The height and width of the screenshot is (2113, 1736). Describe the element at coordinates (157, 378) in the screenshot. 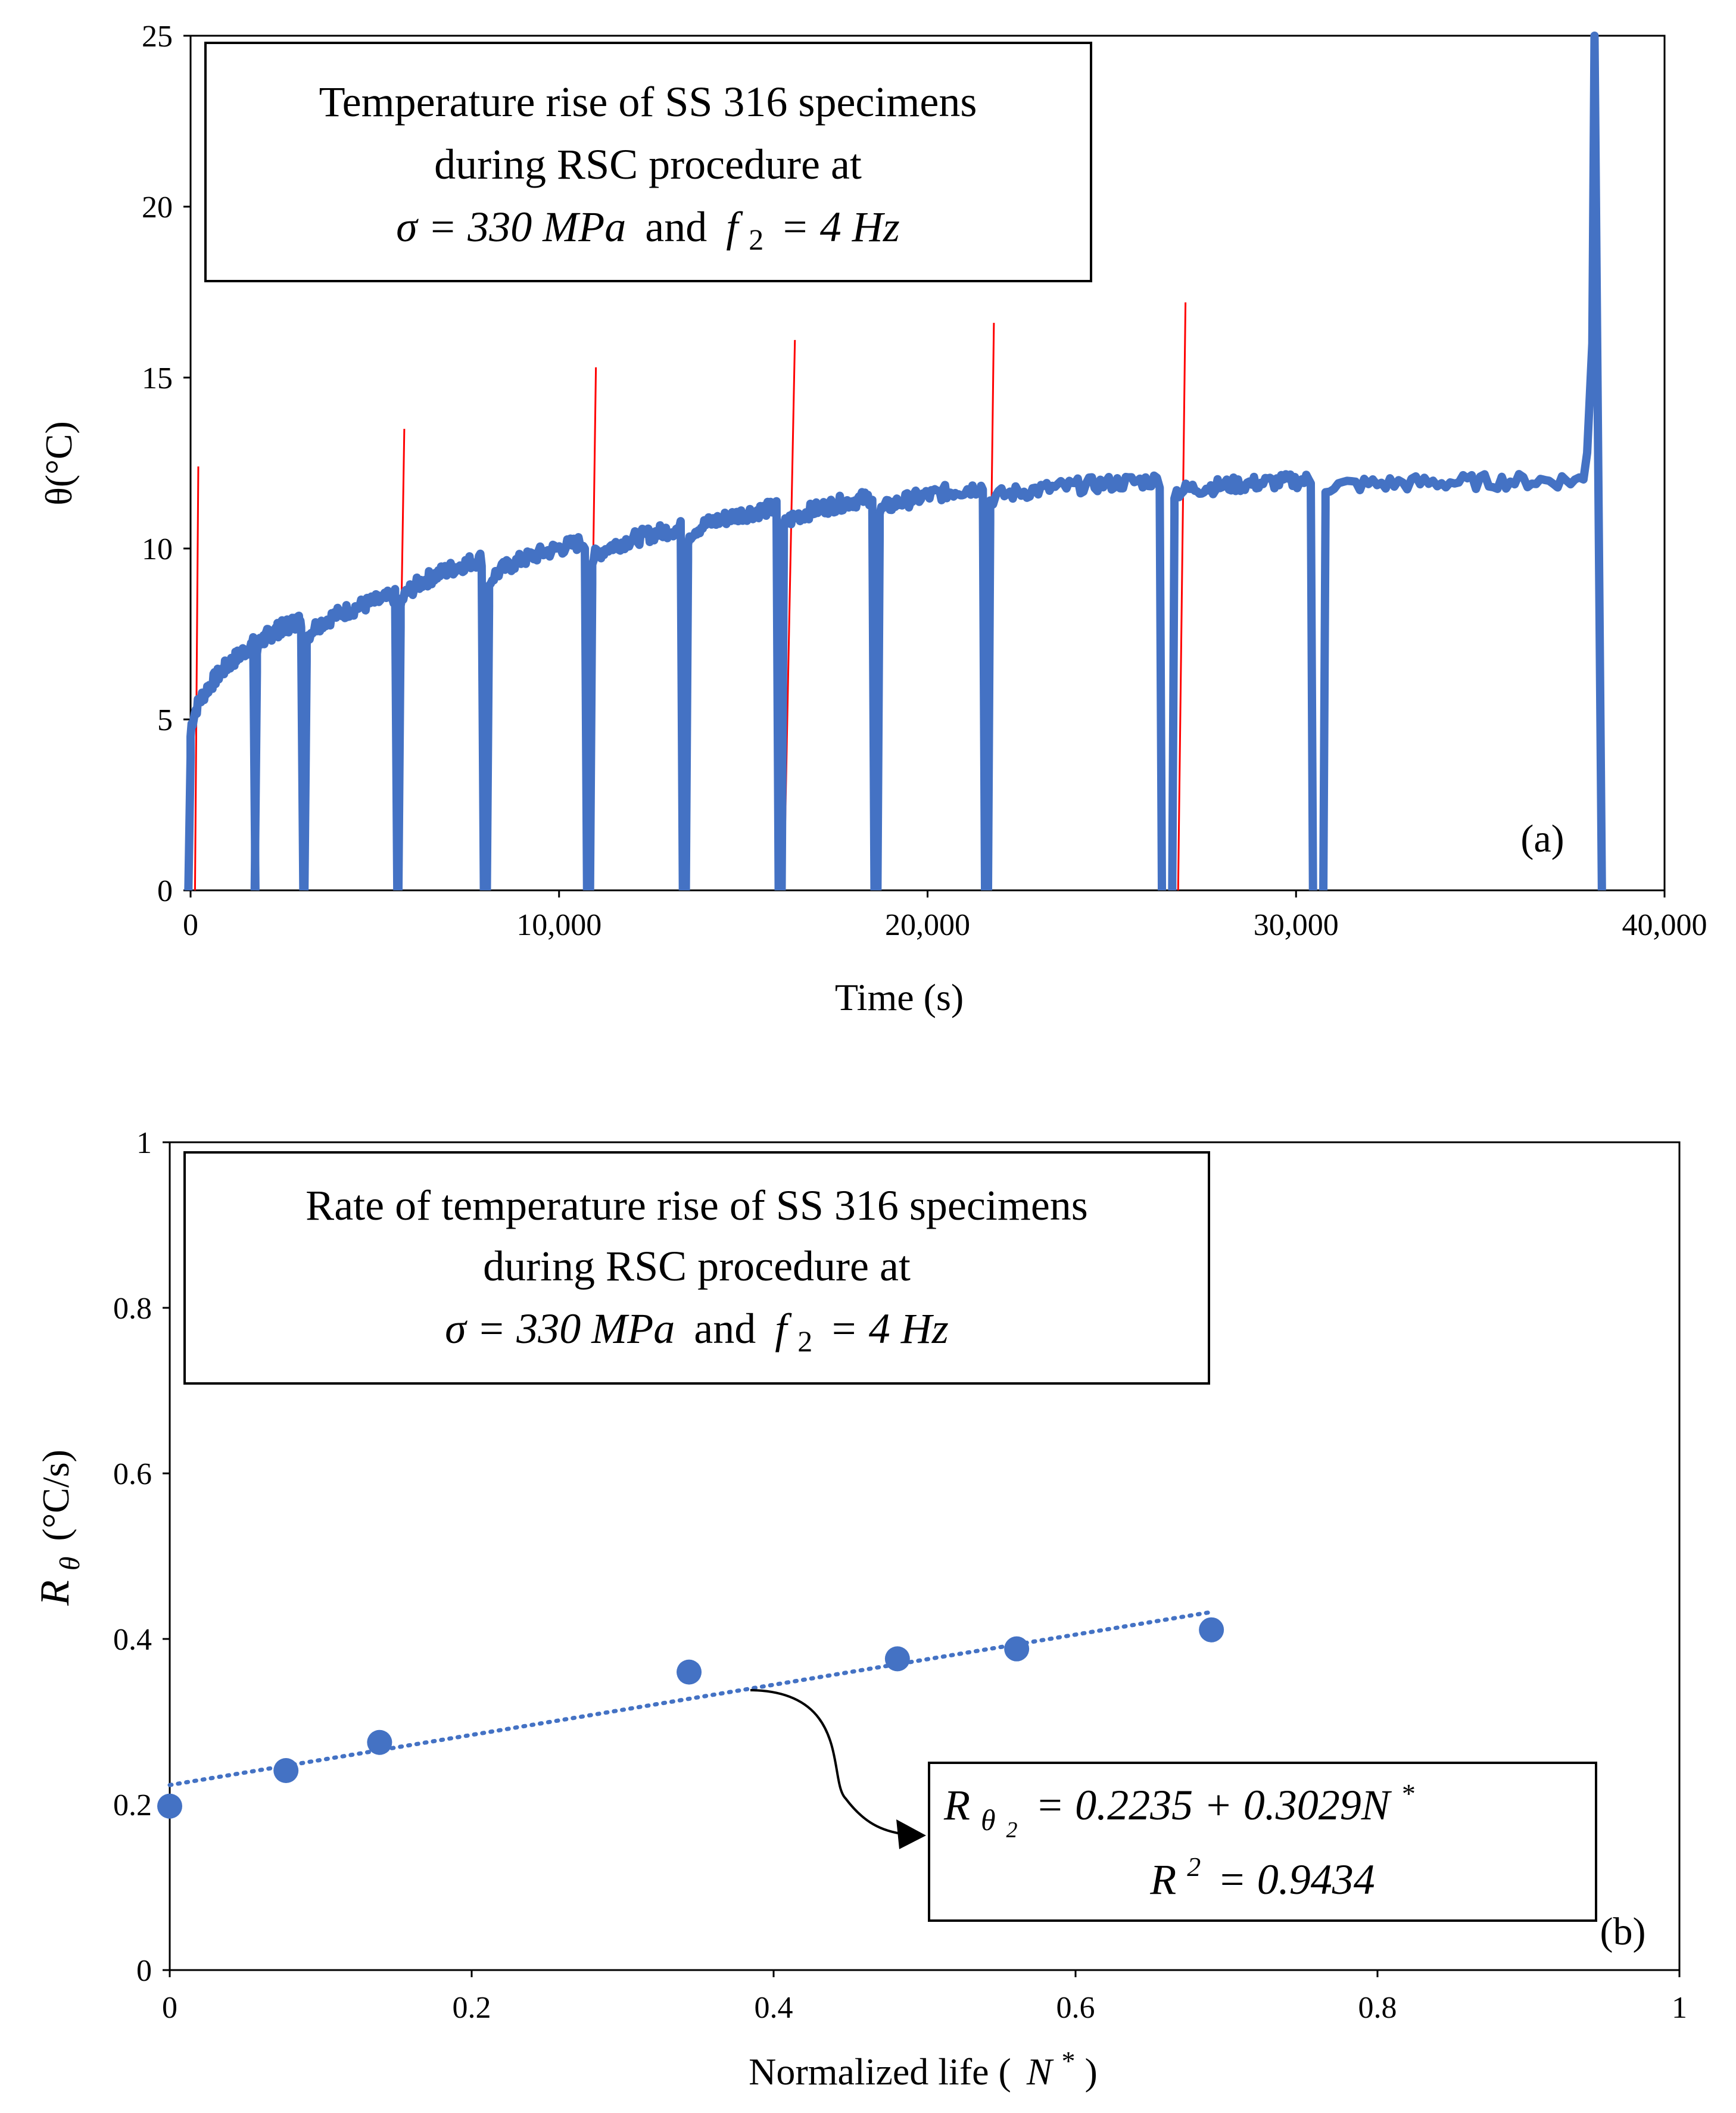

I see `y-tick-label-a: 15` at that location.